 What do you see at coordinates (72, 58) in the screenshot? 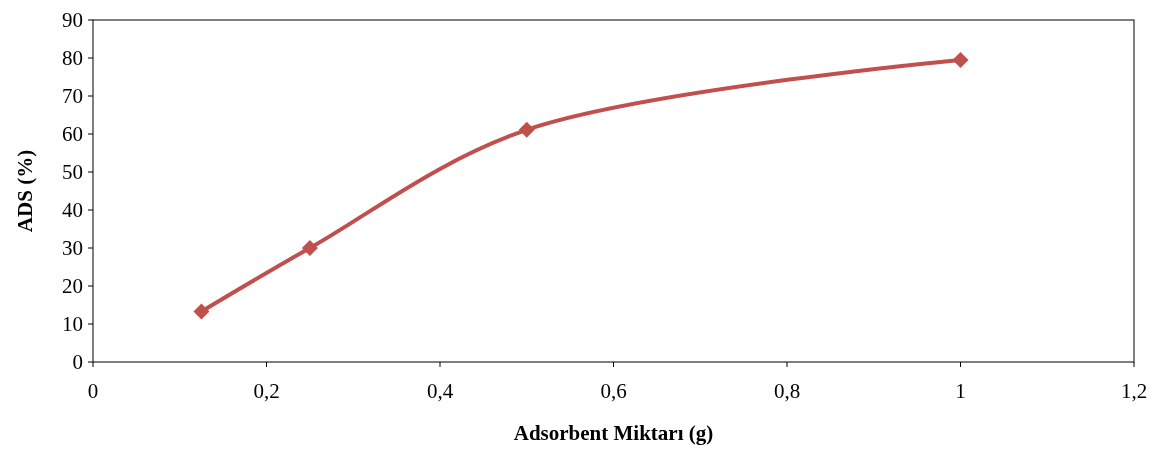
I see `y-tick-label: 80` at bounding box center [72, 58].